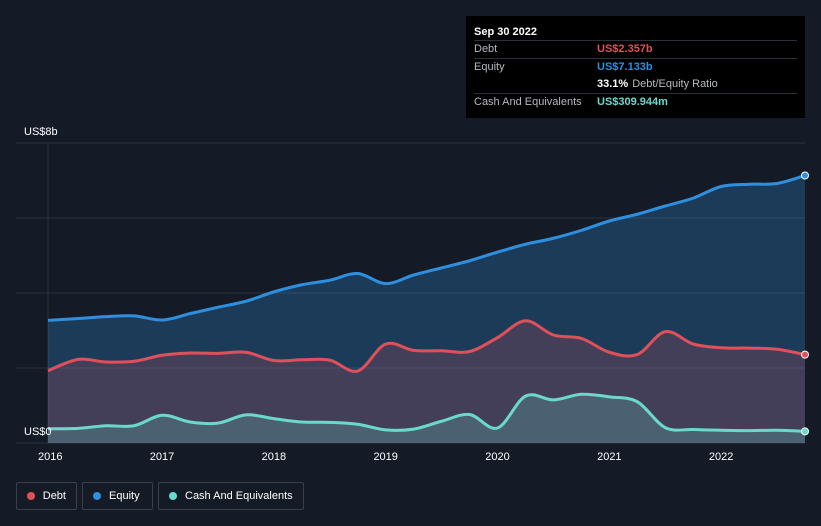  Describe the element at coordinates (505, 32) in the screenshot. I see `tooltip-date: Sep 30 2022` at that location.